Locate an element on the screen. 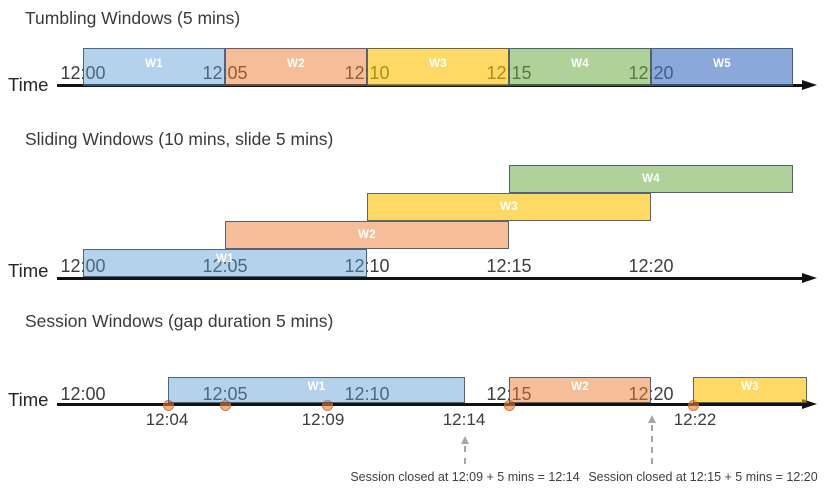  tumbling-window-w2: W2 is located at coordinates (296, 67).